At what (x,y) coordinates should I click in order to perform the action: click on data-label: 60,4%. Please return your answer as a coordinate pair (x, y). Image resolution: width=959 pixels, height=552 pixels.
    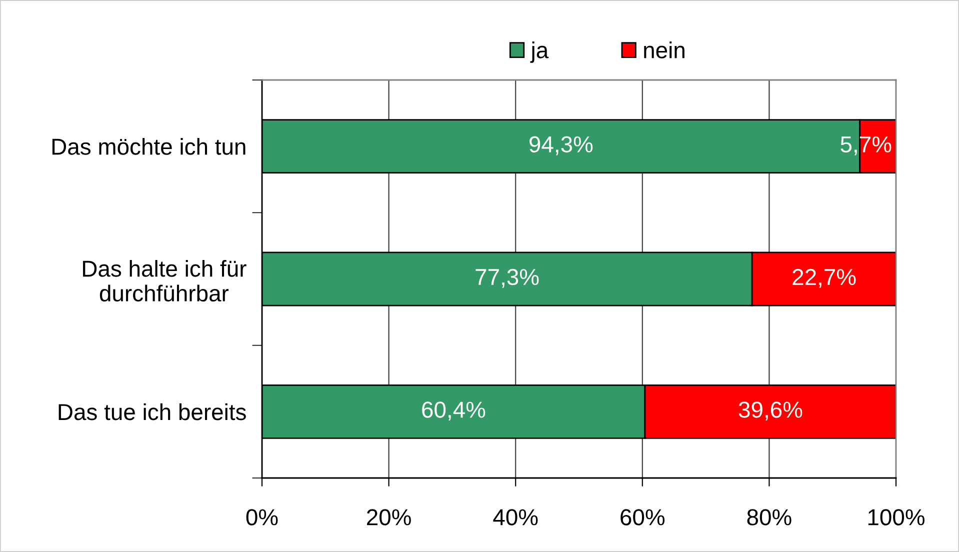
    Looking at the image, I should click on (454, 411).